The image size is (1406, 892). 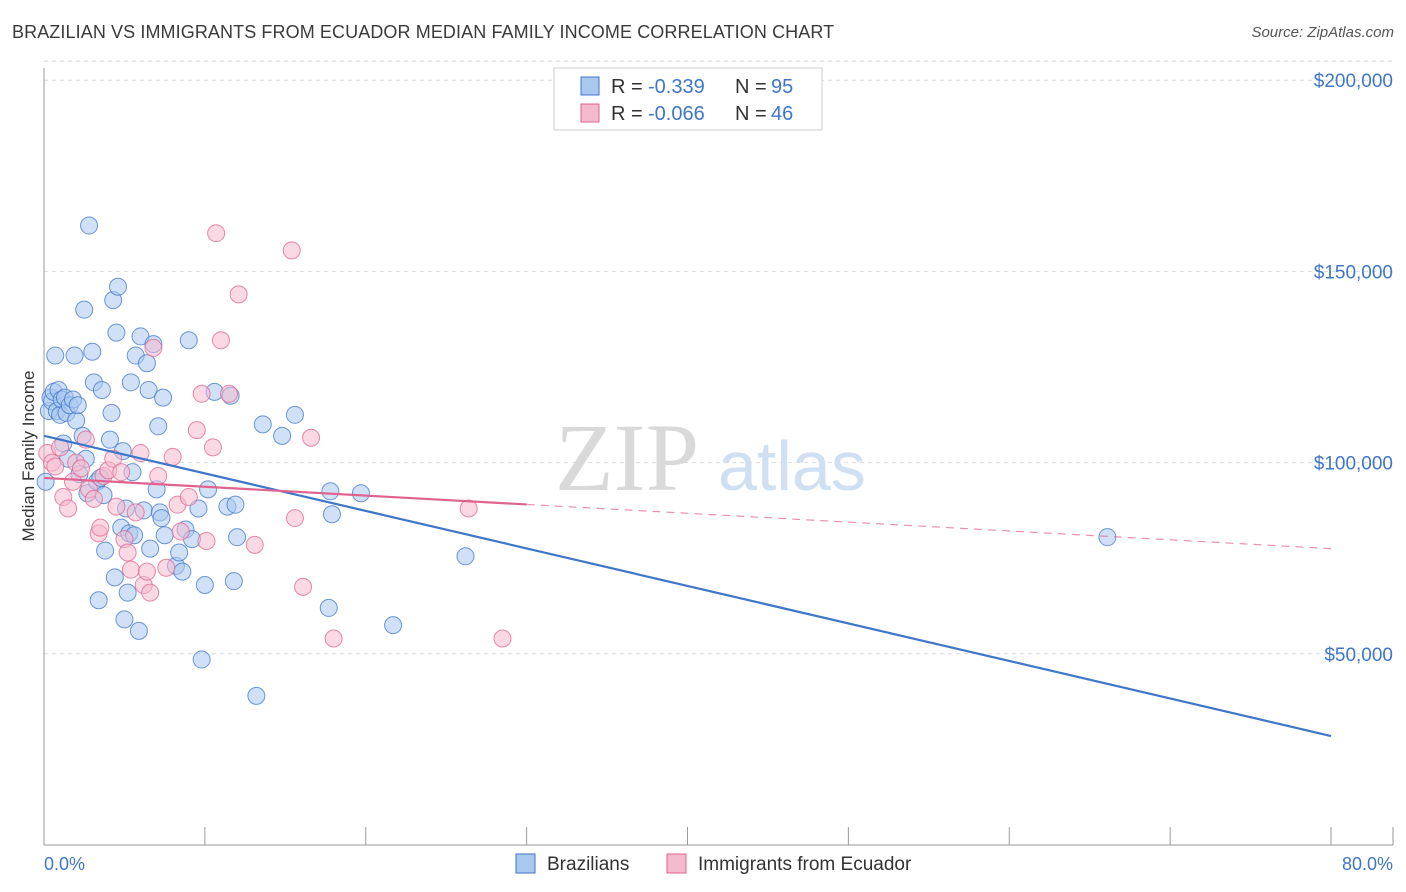 I want to click on ecuador-trend-line-dashed, so click(x=929, y=526).